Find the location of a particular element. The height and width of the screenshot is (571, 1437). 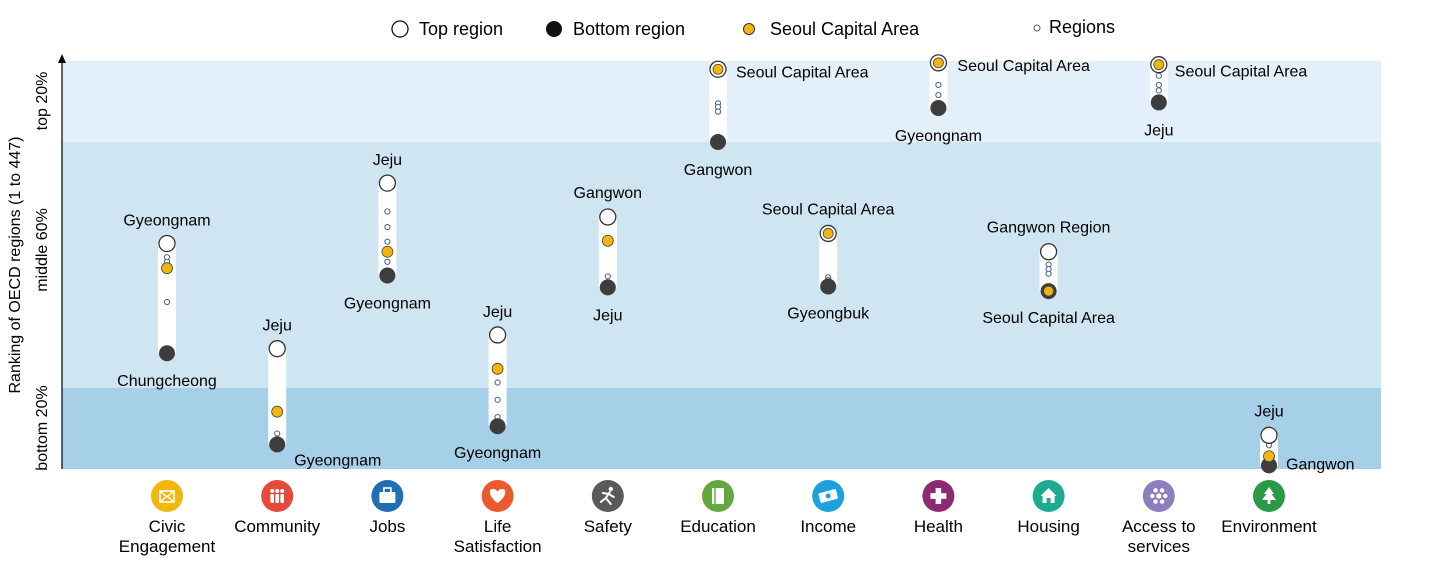

bottom-region-marker-access-to-services is located at coordinates (1158, 102).